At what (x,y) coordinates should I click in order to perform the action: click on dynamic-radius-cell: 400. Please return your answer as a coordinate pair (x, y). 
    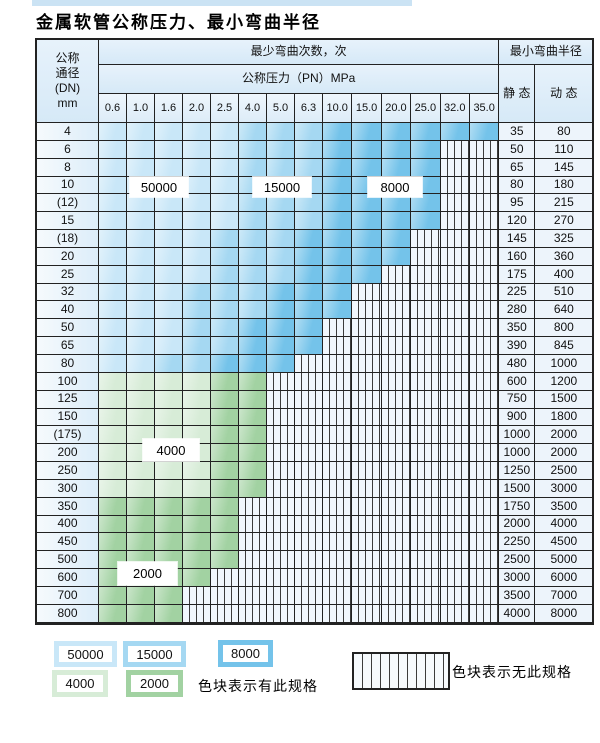
    Looking at the image, I should click on (564, 274).